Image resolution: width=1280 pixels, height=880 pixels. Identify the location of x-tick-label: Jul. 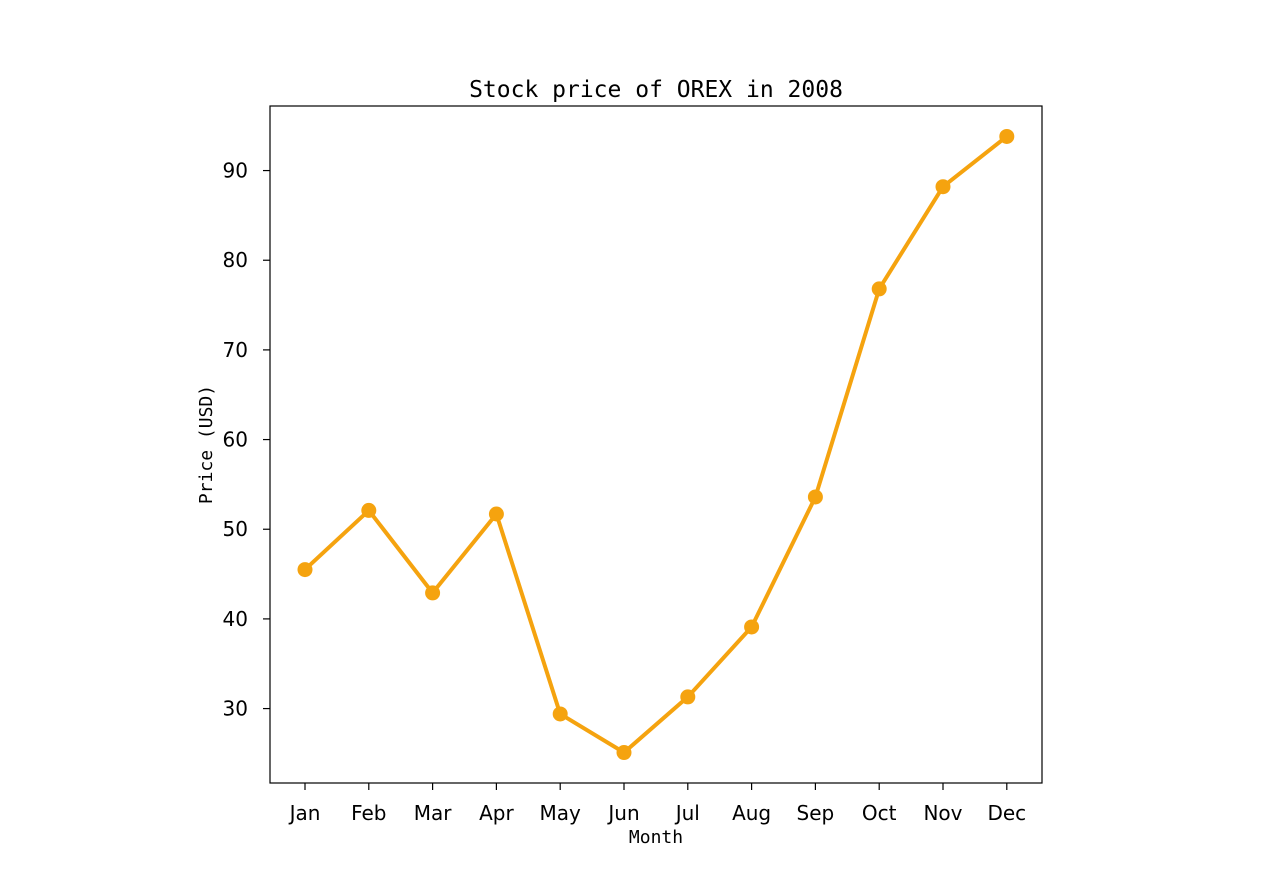
(687, 813).